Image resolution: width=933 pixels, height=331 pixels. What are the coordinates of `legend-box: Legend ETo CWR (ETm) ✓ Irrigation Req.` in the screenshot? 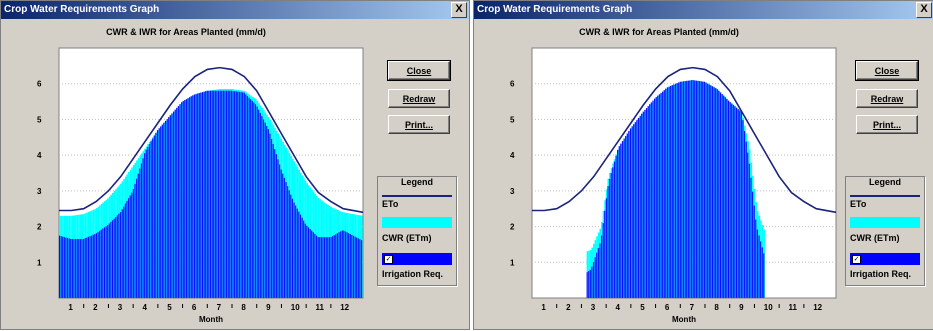 It's located at (885, 231).